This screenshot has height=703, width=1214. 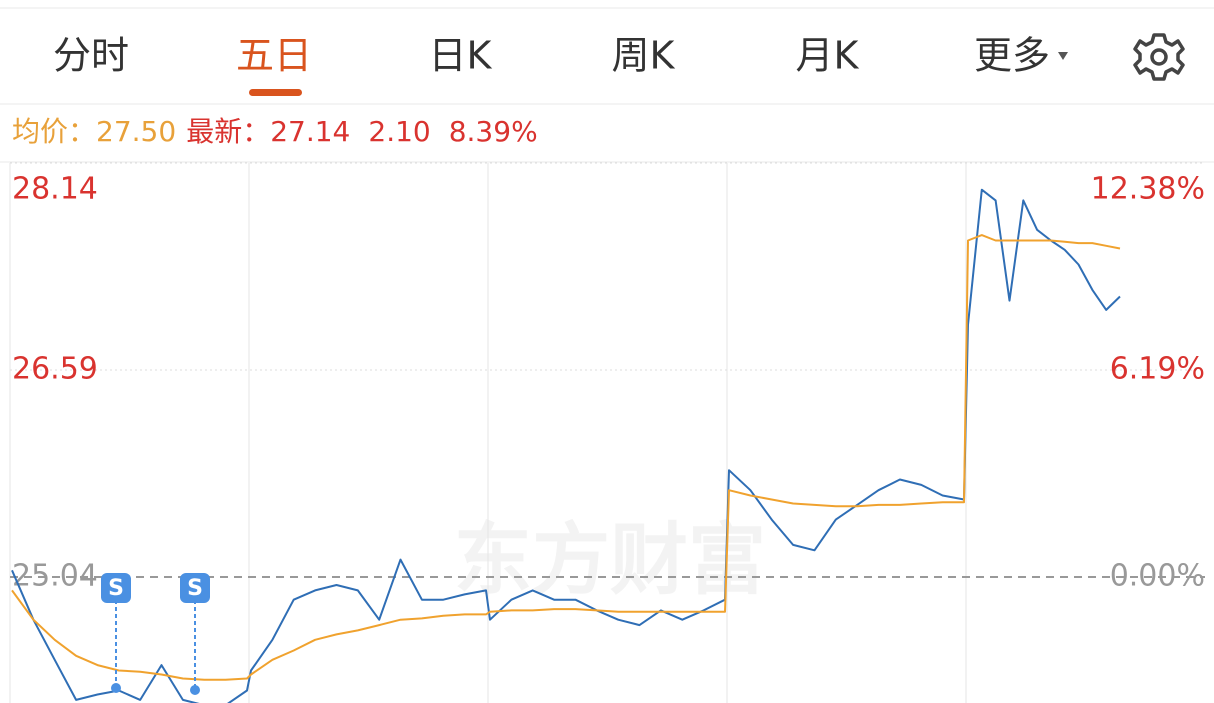 I want to click on y-tick-label: 28.14, so click(x=55, y=189).